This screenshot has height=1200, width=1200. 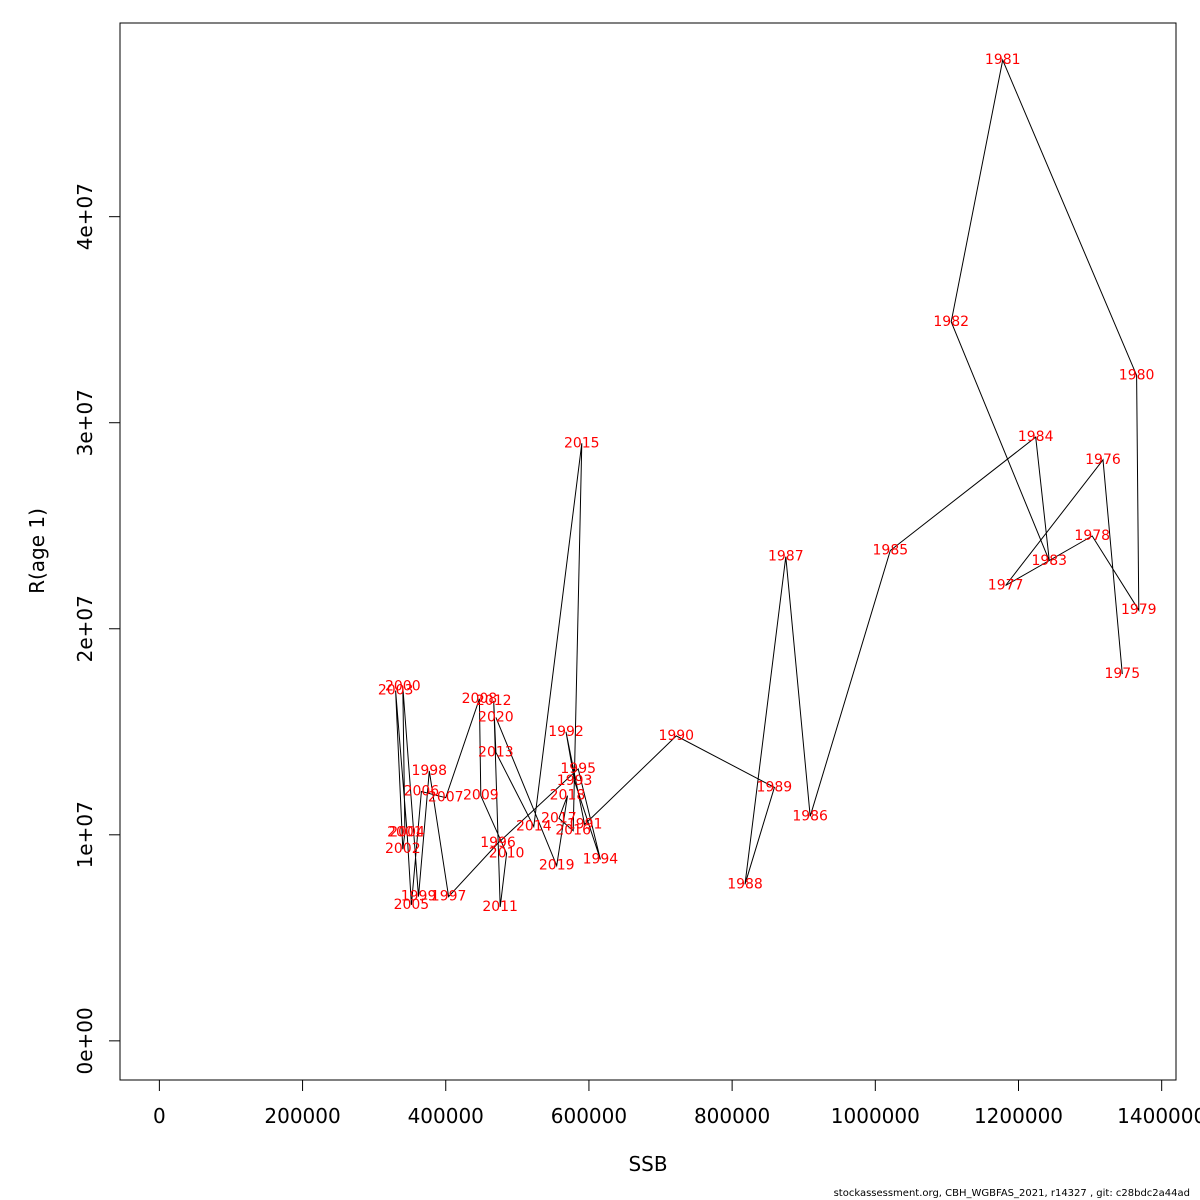 I want to click on point-label-1978: 1978, so click(x=1092, y=536).